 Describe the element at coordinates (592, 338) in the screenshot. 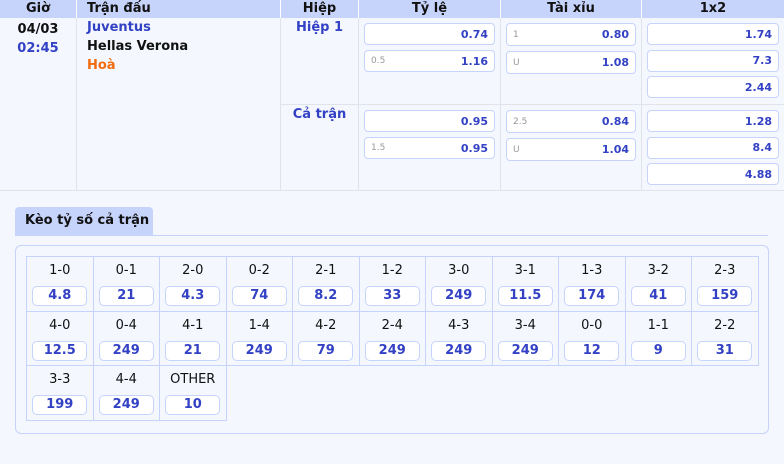

I see `score-cell: 0-0 12` at that location.